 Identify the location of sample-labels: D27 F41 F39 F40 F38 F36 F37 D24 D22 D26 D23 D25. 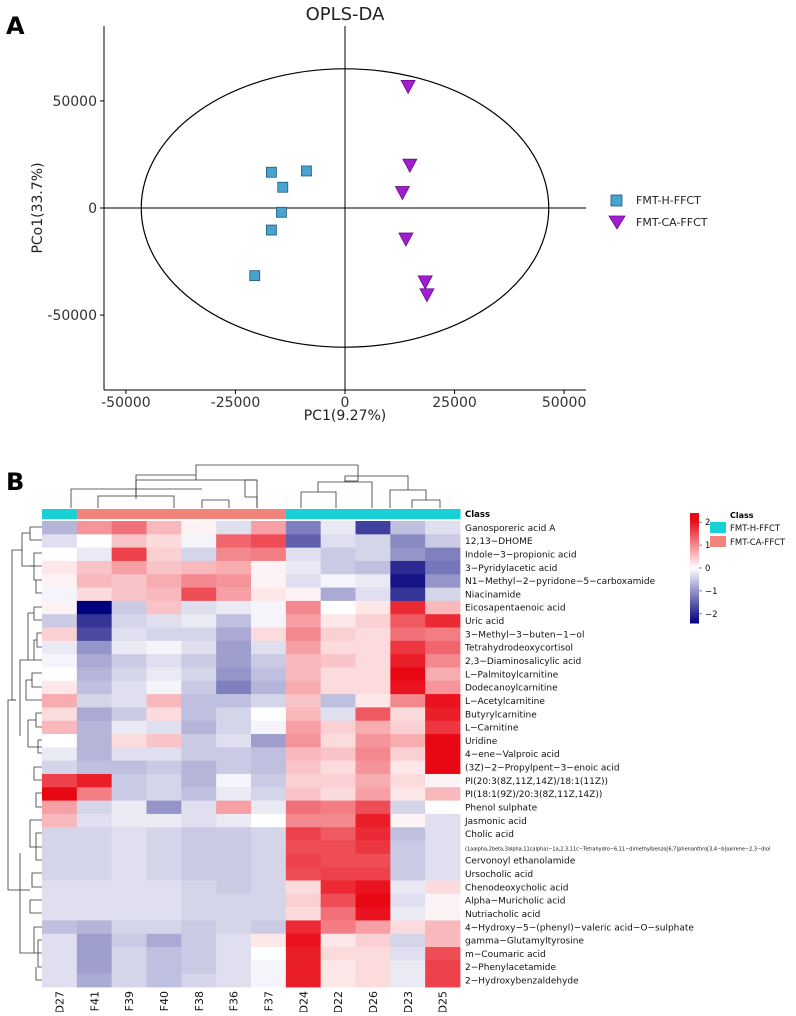
(251, 1002).